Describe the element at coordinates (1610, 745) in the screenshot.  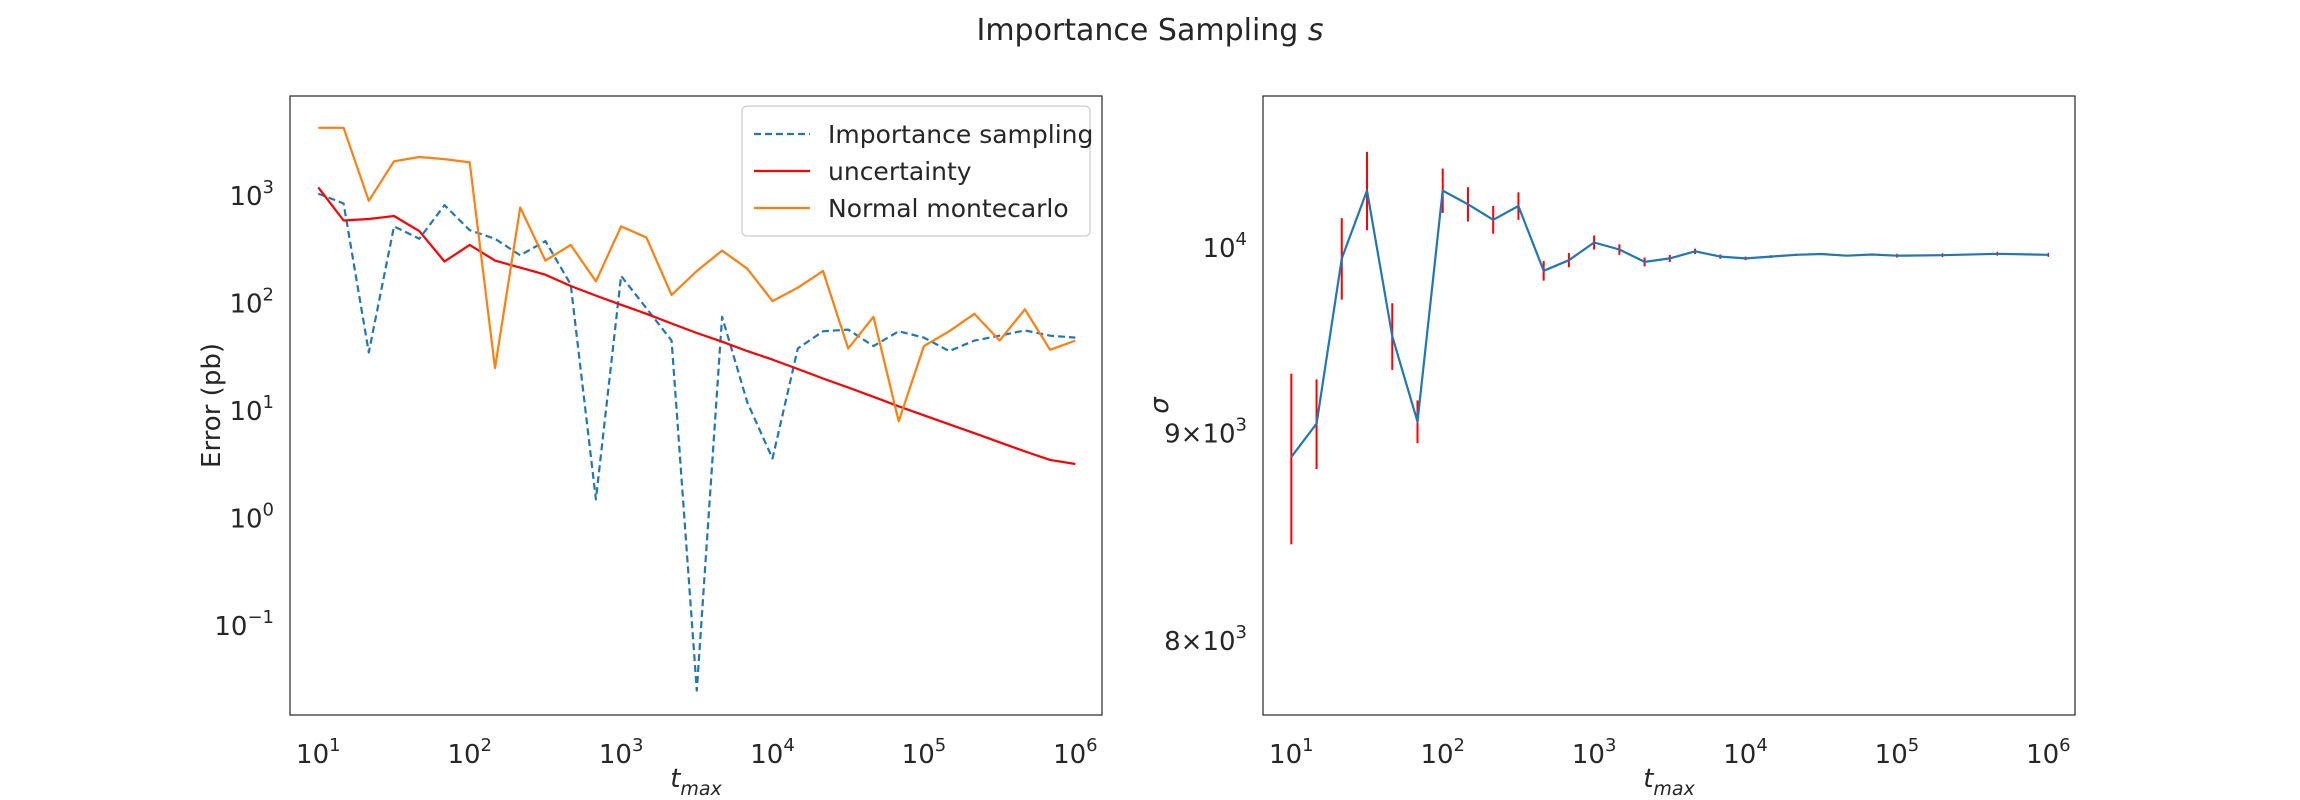
I see `right-x-tick-label-2-exponent: 3` at that location.